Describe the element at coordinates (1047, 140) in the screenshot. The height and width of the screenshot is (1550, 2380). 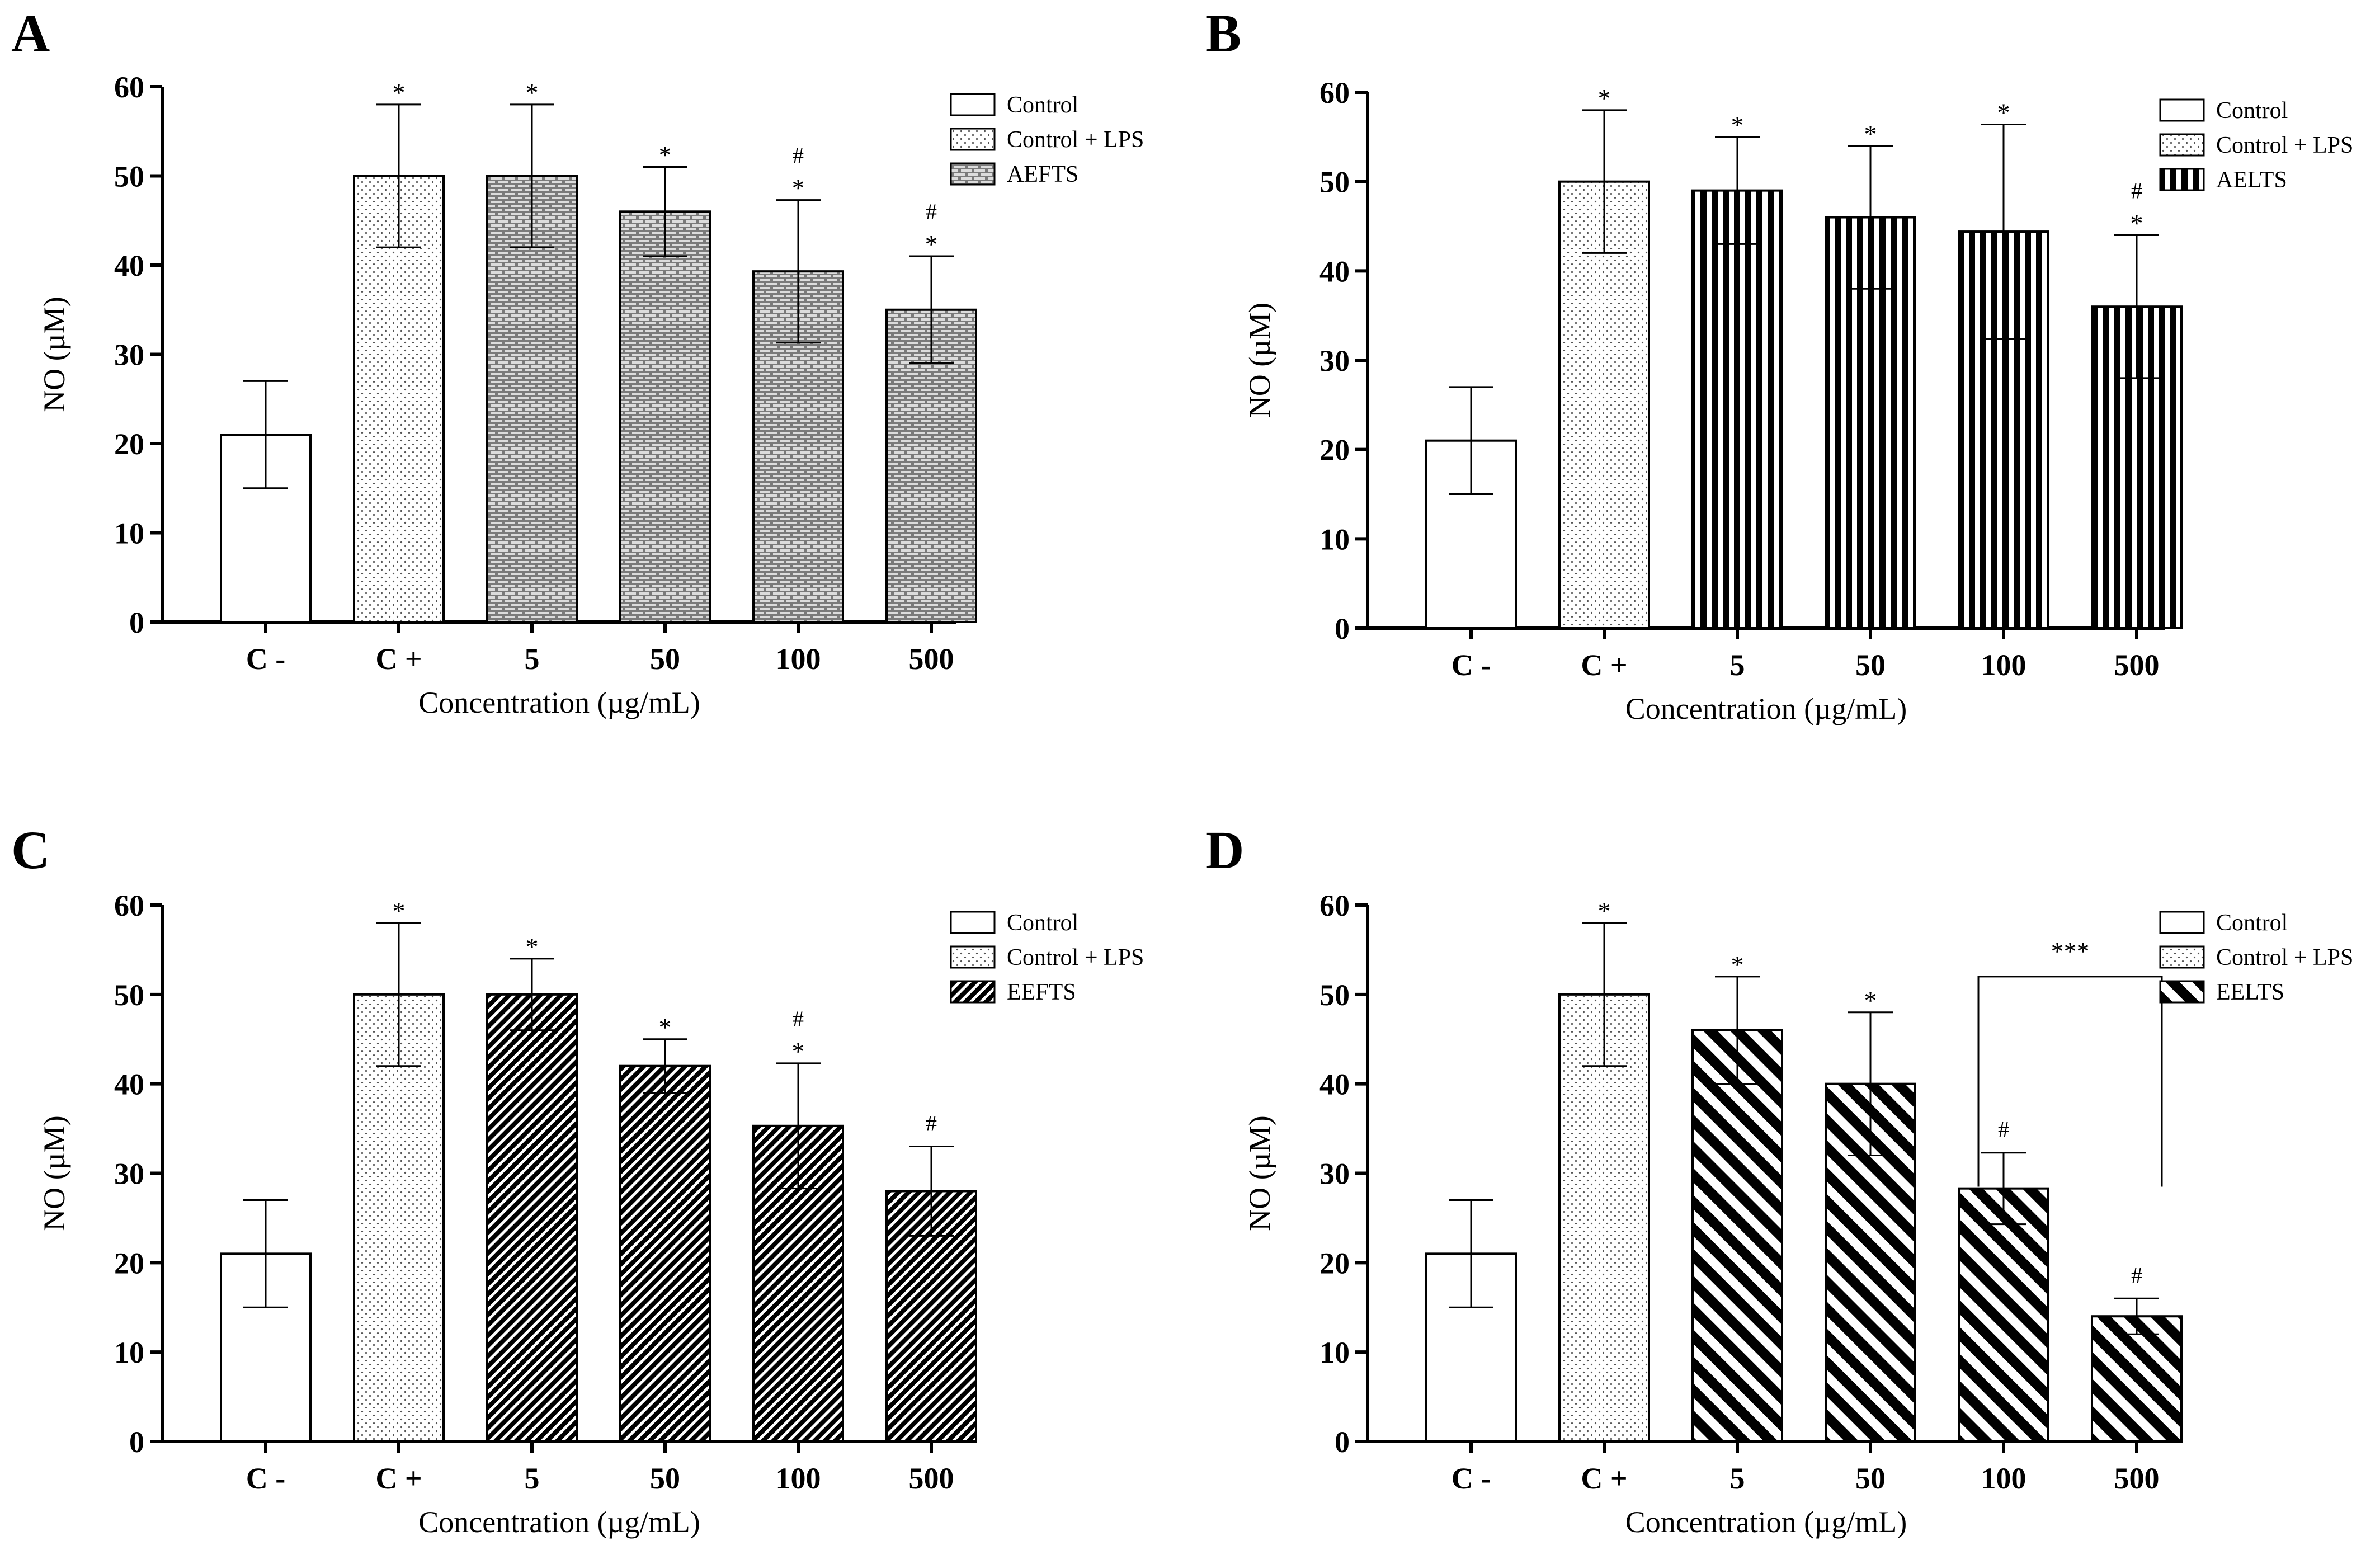
I see `legend: Control Control + LPS AEFTS` at that location.